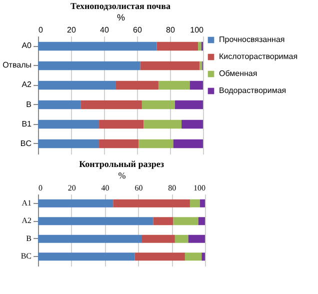  I want to click on legend-label: Водорастворимая, so click(252, 90).